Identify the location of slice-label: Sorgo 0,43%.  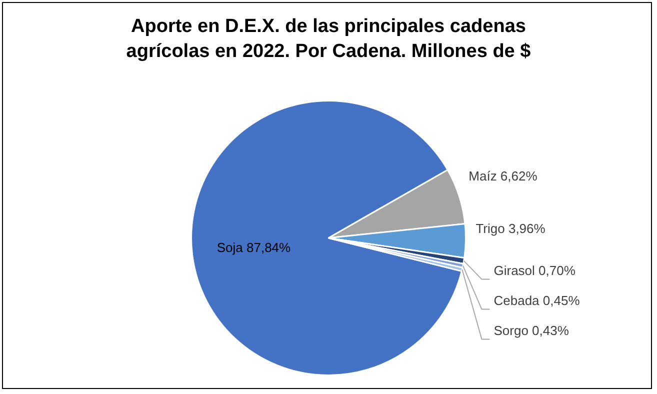
(532, 330).